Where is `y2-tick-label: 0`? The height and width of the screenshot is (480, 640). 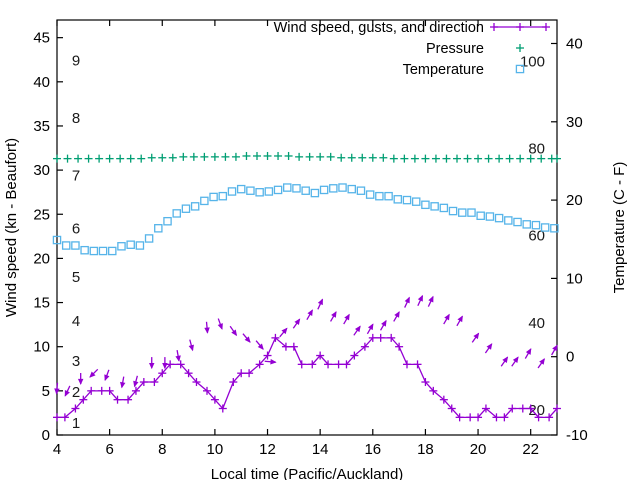 y2-tick-label: 0 is located at coordinates (570, 357).